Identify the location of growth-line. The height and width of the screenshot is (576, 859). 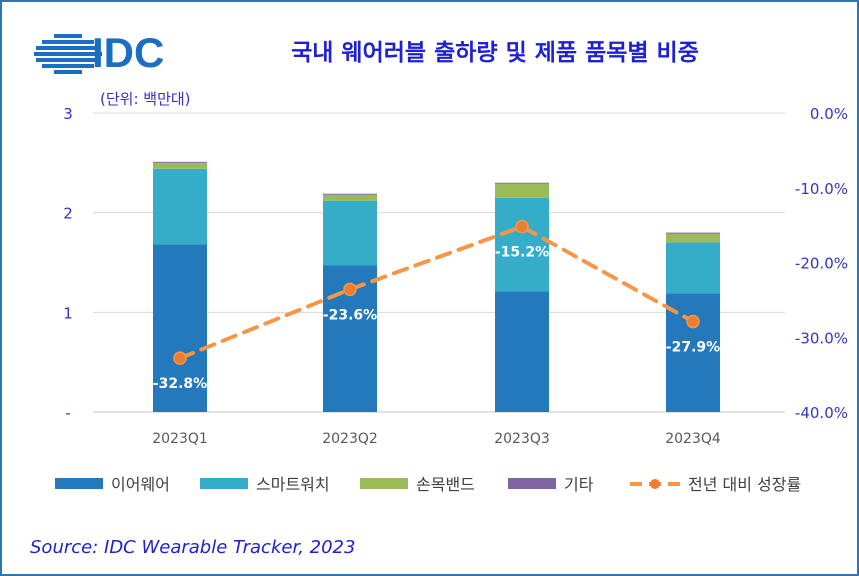
(436, 292).